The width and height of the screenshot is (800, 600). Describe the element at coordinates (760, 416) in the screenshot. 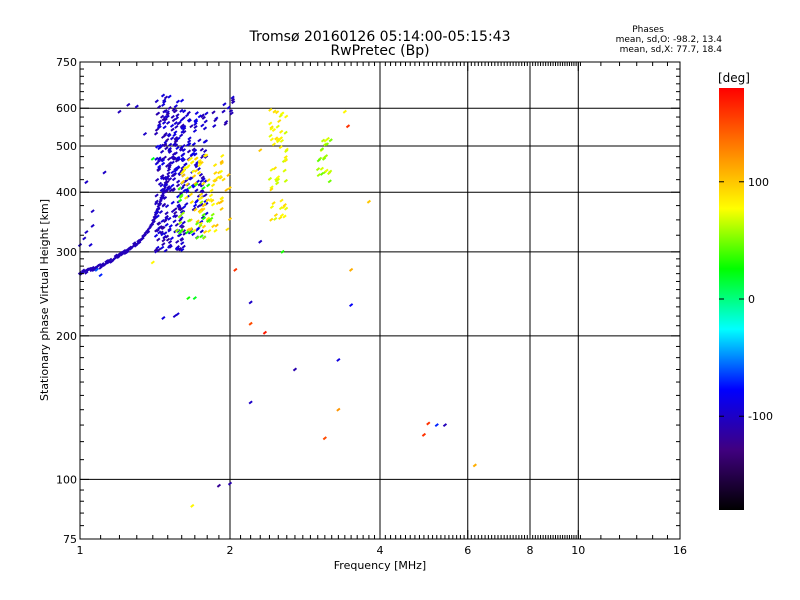

I see `colorbar-tick-label: -100` at that location.